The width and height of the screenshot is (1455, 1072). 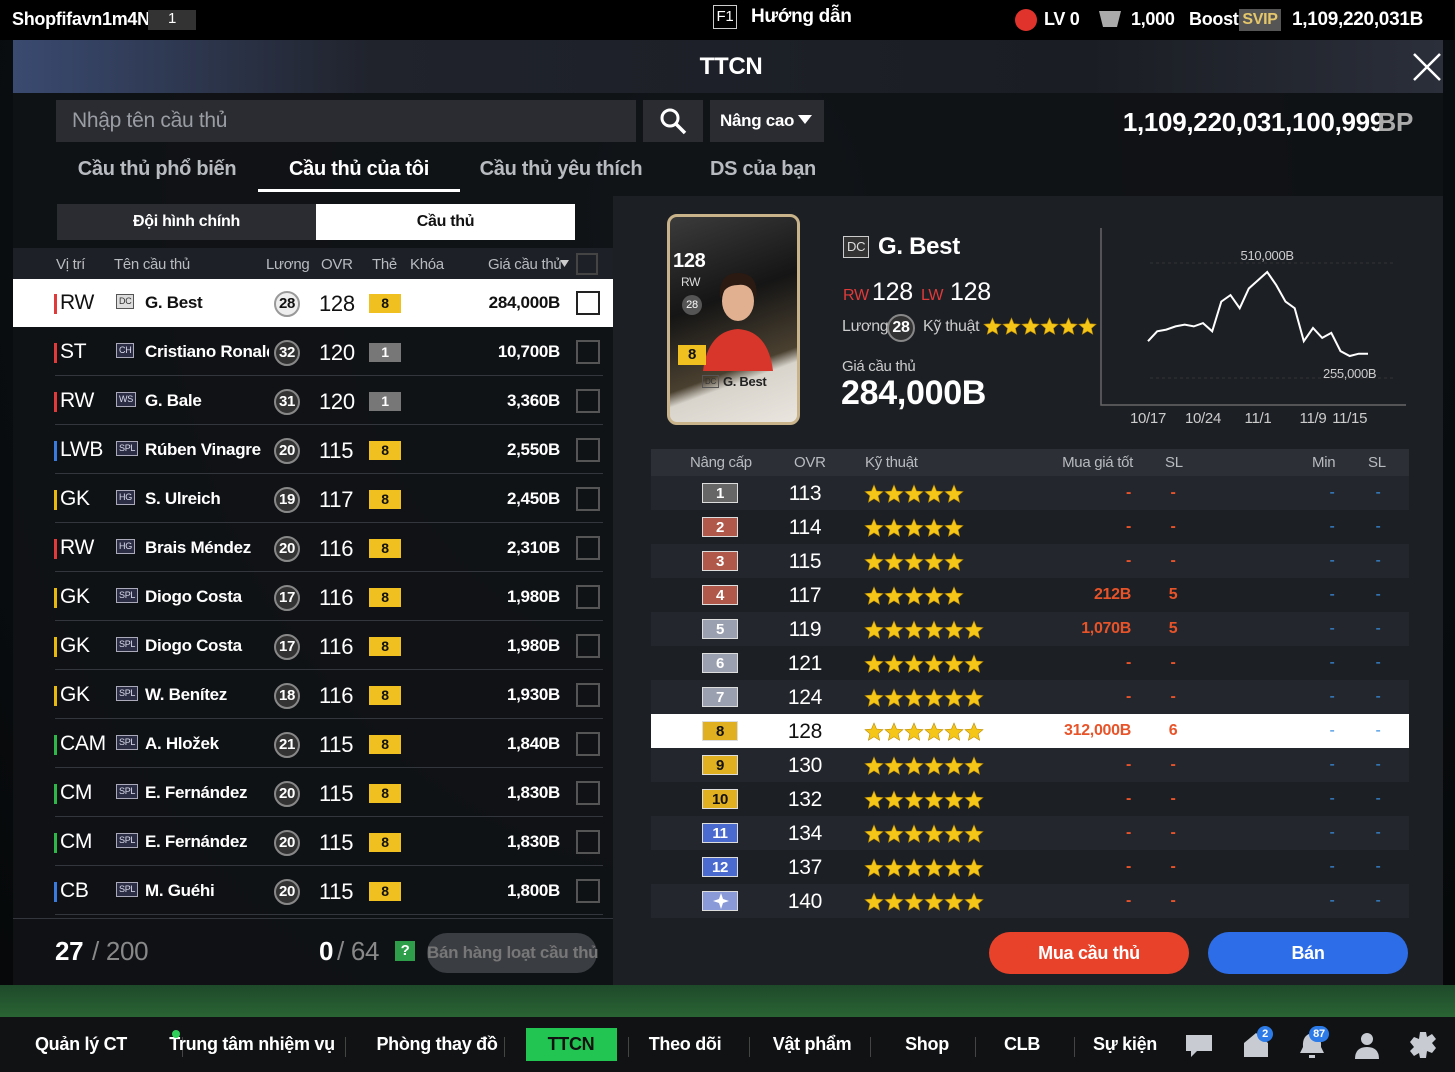 I want to click on nav-active, so click(x=571, y=1044).